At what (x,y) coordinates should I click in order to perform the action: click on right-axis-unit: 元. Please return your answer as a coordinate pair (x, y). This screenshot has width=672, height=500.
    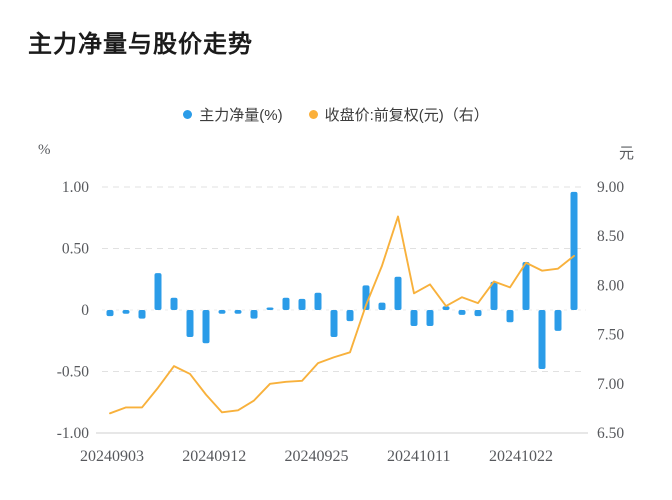
    Looking at the image, I should click on (626, 154).